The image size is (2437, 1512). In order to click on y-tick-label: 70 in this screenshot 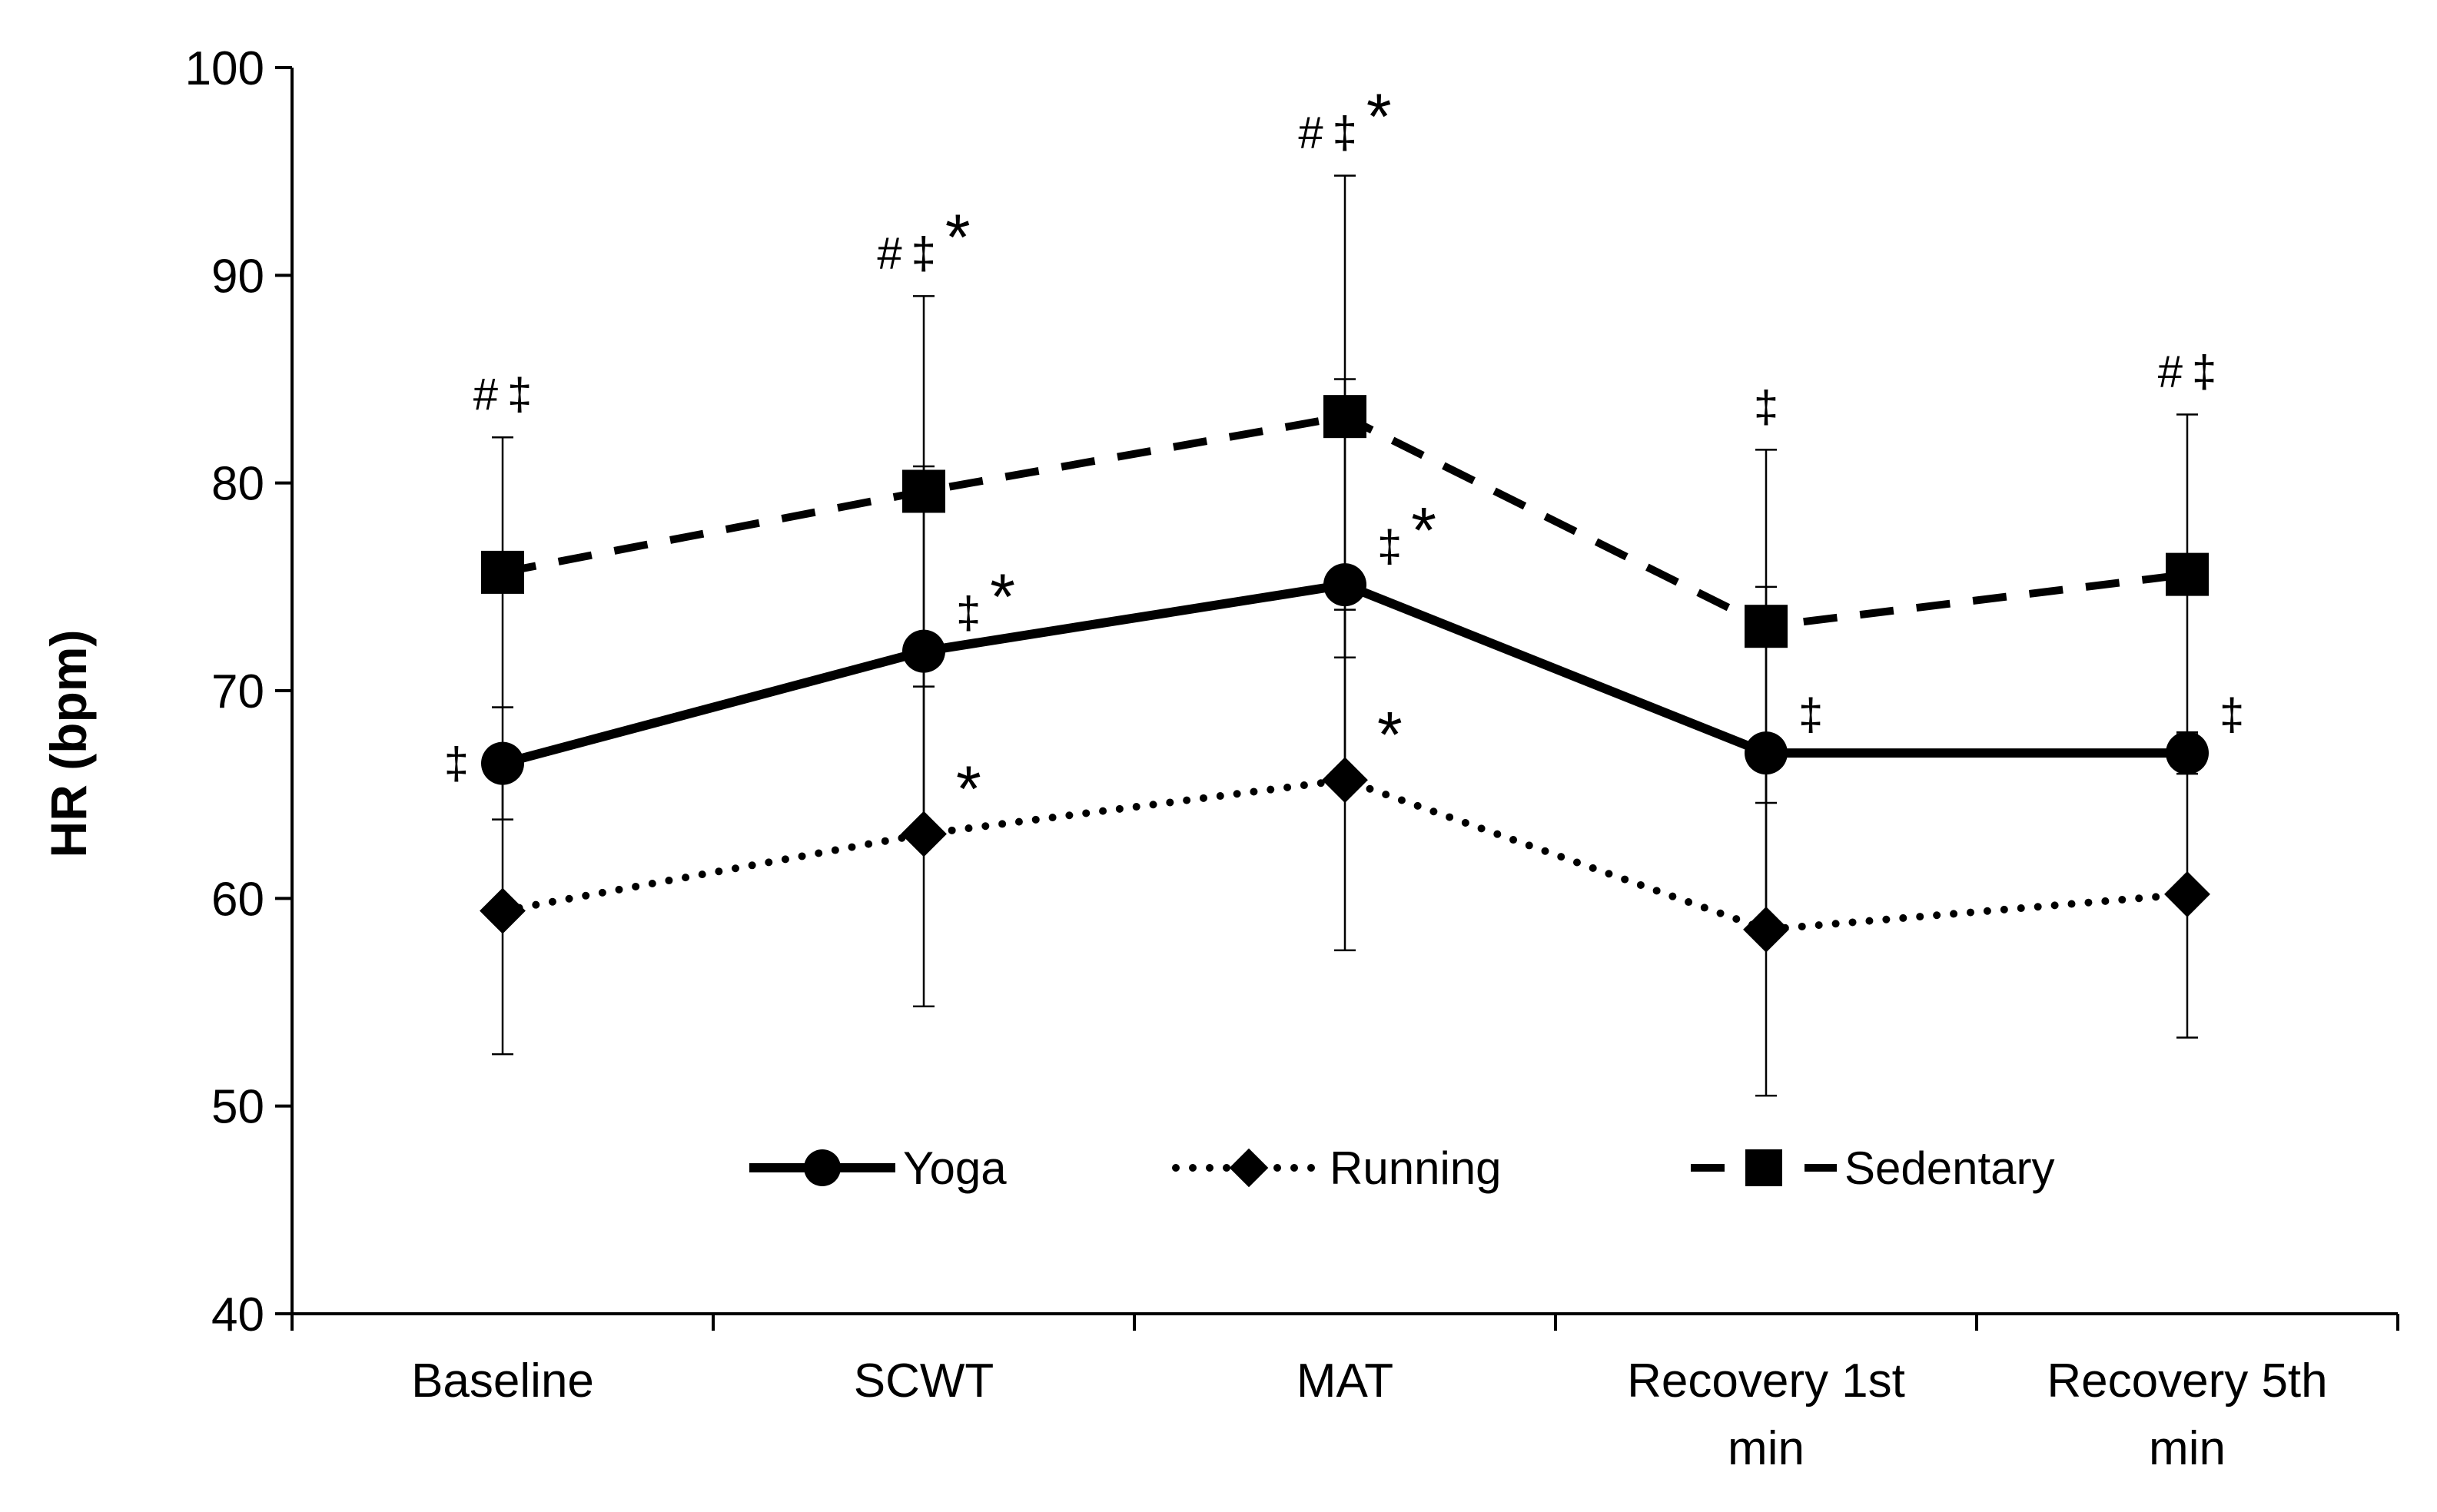, I will do `click(238, 691)`.